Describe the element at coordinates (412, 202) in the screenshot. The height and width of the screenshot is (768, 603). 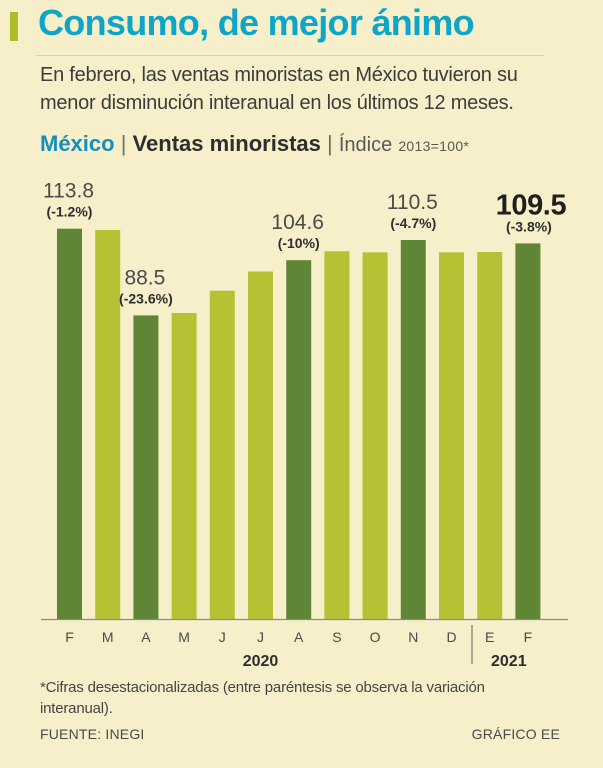
I see `data-label-value-10: 110.5` at that location.